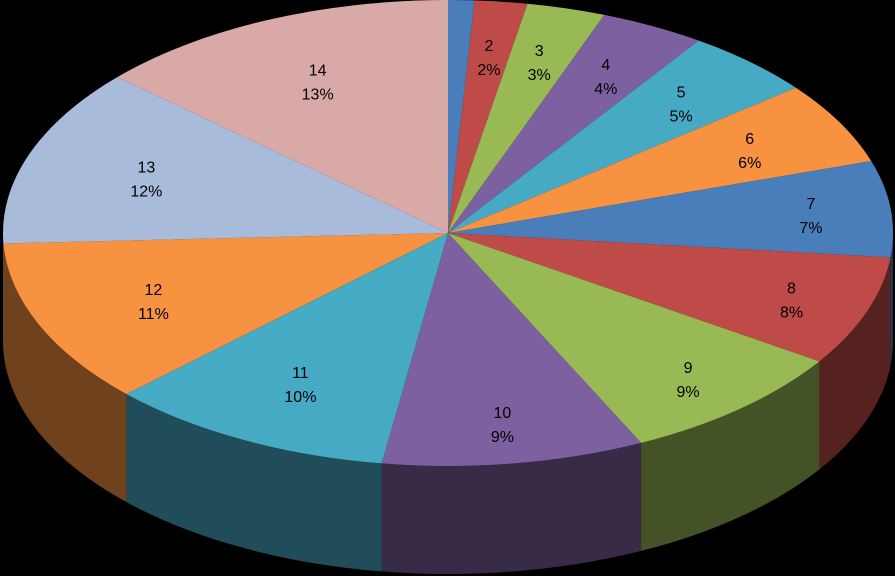  What do you see at coordinates (146, 191) in the screenshot?
I see `slice-percent-13: 12%` at bounding box center [146, 191].